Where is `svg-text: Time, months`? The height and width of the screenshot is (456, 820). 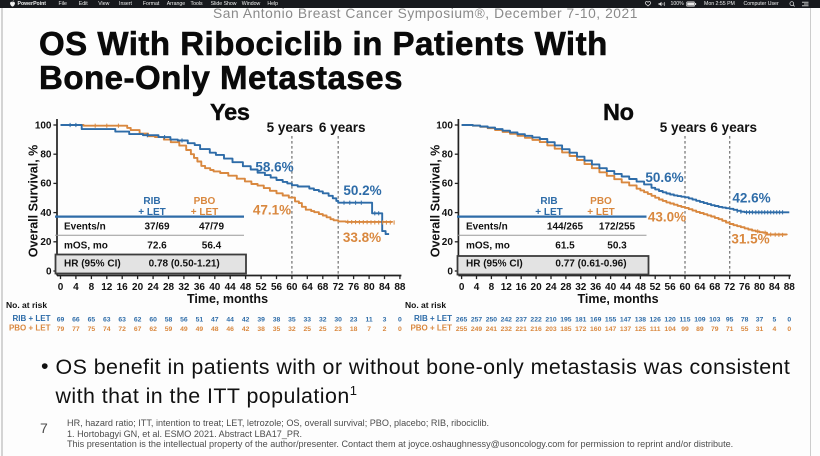 svg-text: Time, months is located at coordinates (617, 299).